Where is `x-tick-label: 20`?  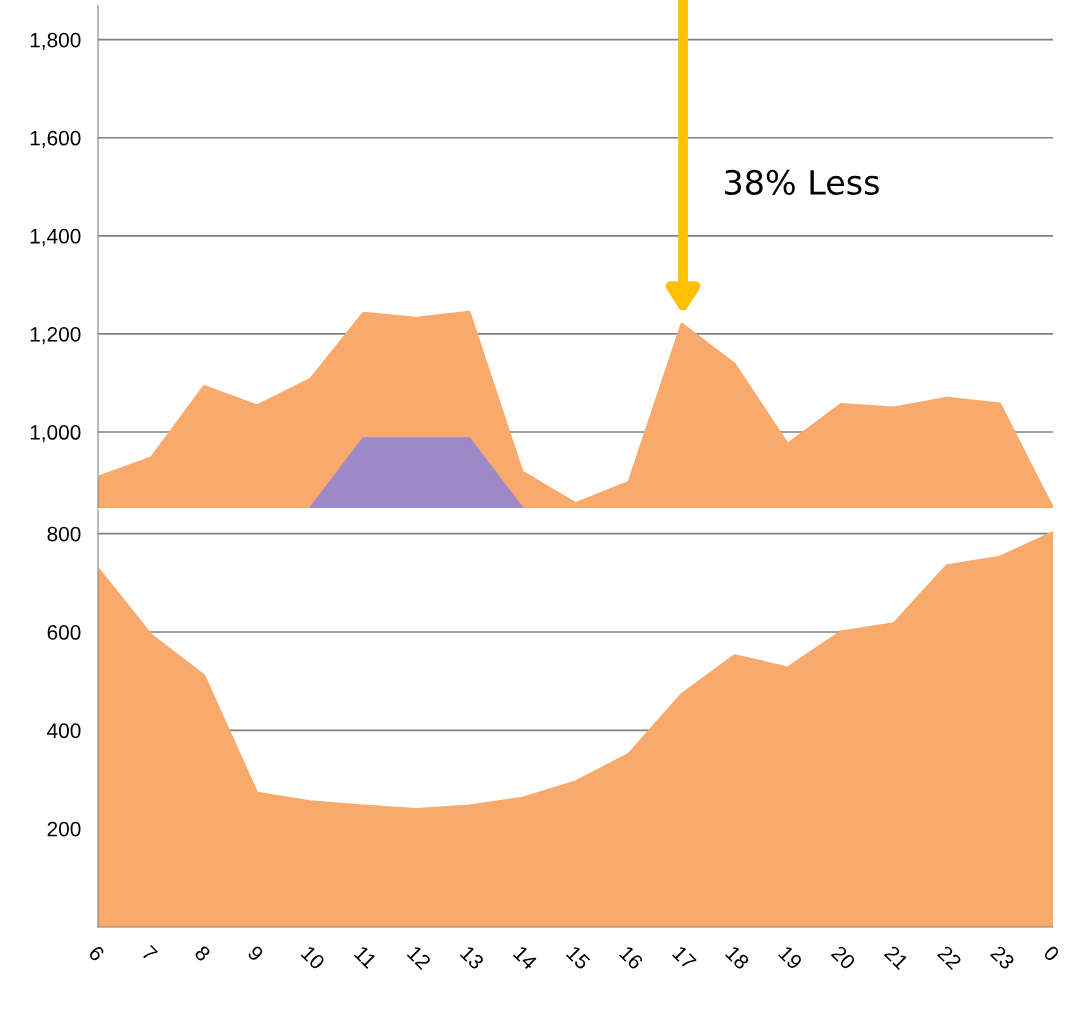
x-tick-label: 20 is located at coordinates (843, 957).